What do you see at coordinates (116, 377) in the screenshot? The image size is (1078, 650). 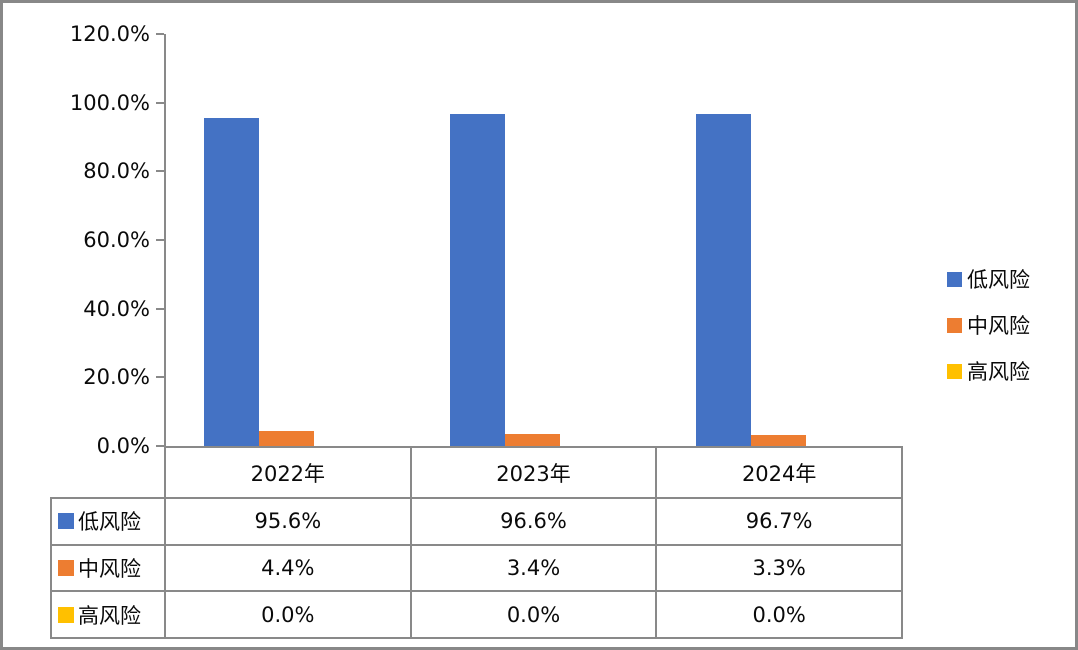 I see `y-axis-tick-label: 20.0%` at bounding box center [116, 377].